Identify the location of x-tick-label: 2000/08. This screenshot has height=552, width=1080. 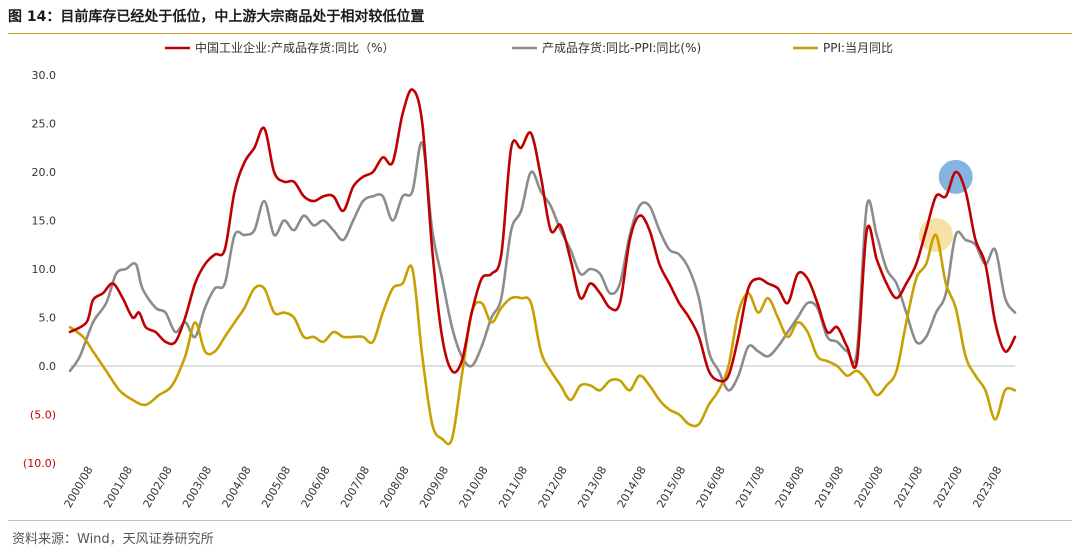
(79, 487).